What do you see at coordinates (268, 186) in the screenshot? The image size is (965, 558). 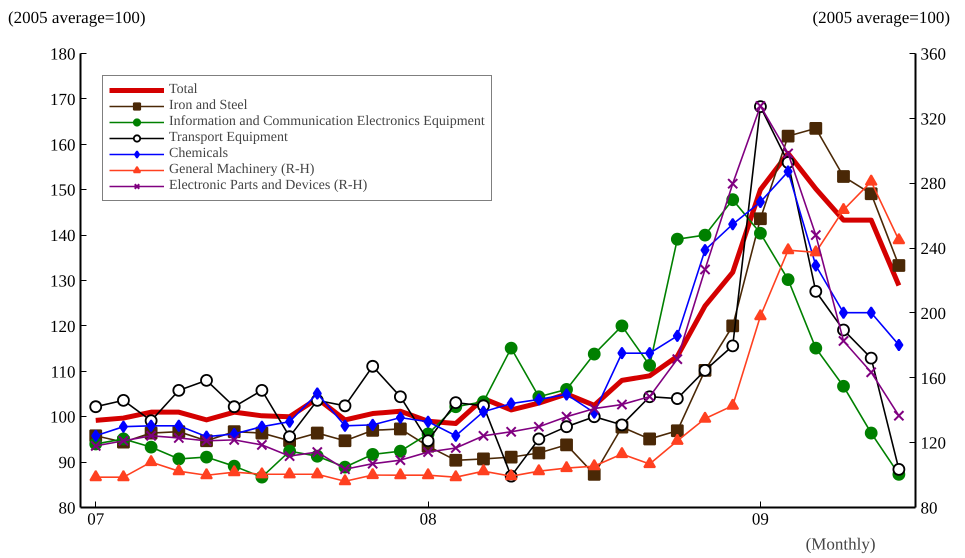 I see `legend-label: Electronic Parts and Devices (R-H)` at bounding box center [268, 186].